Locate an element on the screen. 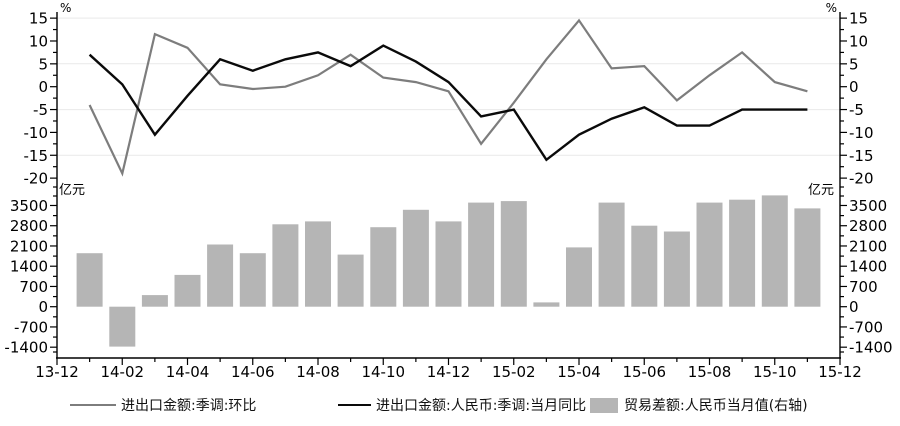  svg-text: 14-02 is located at coordinates (122, 372).